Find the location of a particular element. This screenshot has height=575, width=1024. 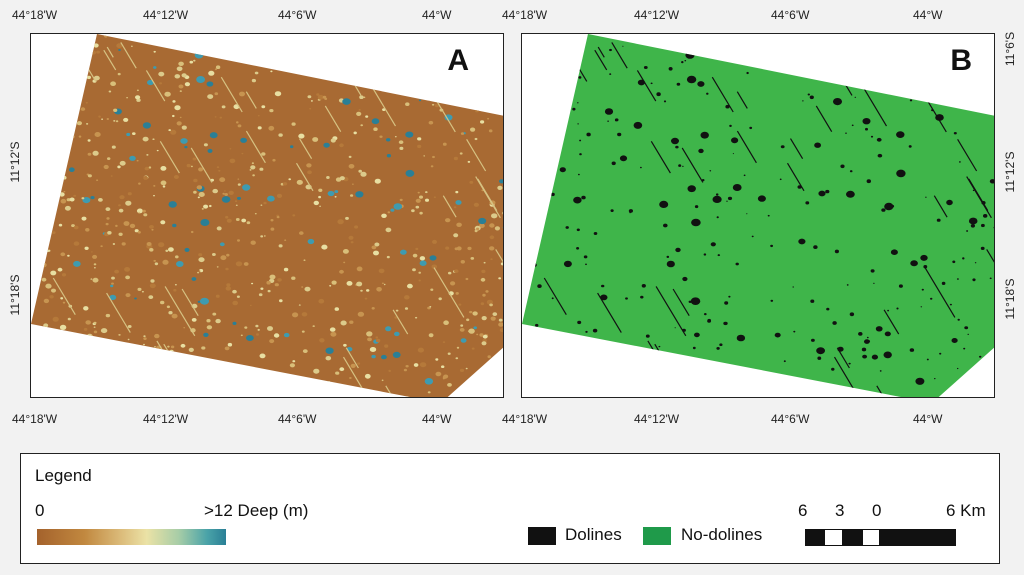

dolines-label: Dolines is located at coordinates (593, 534).